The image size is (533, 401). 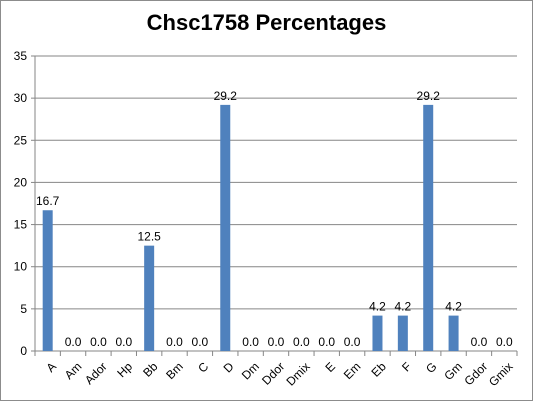 What do you see at coordinates (453, 333) in the screenshot?
I see `bar-gm` at bounding box center [453, 333].